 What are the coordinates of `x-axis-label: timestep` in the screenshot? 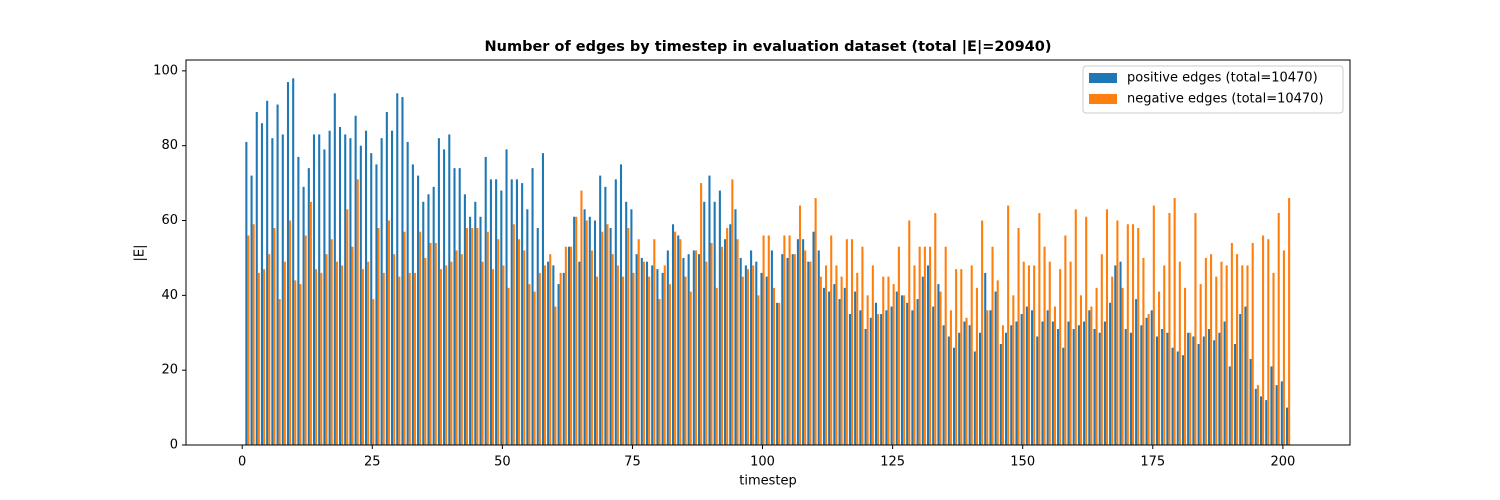 It's located at (768, 481).